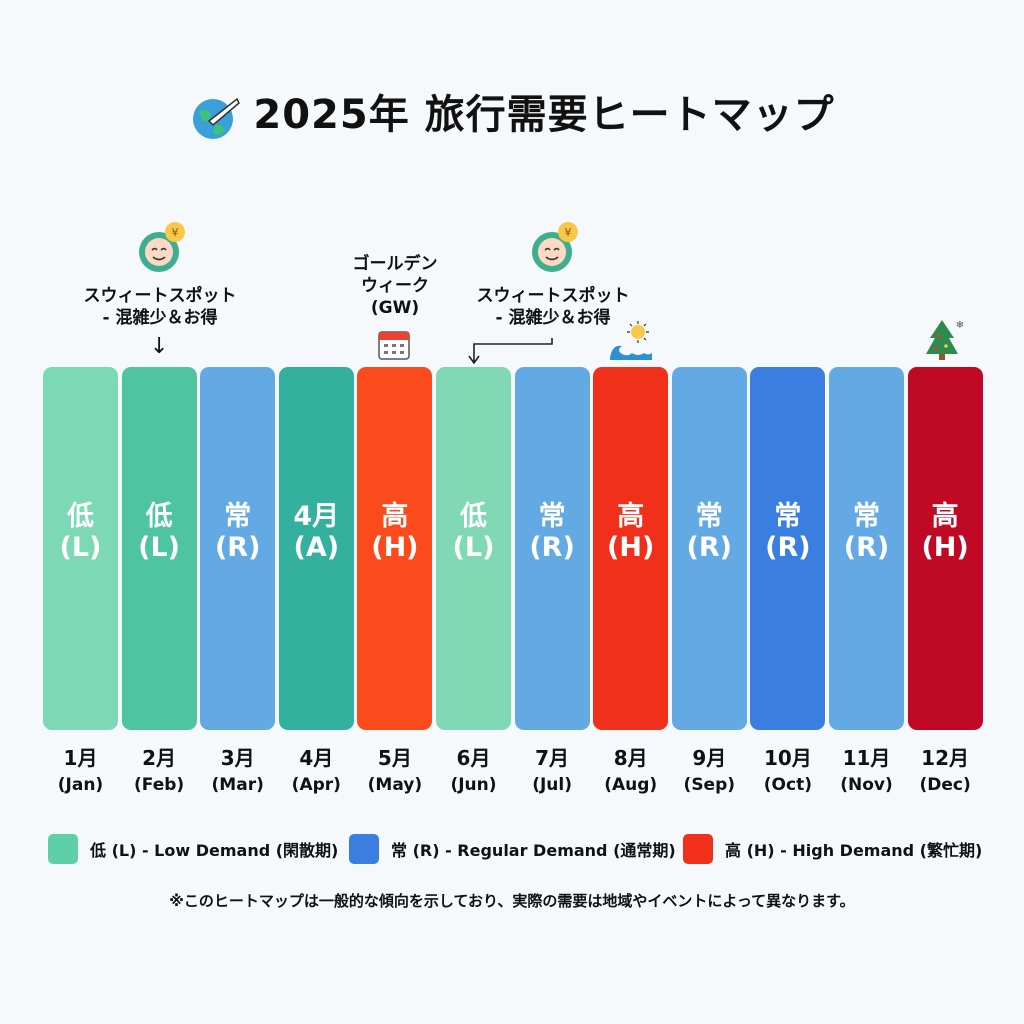 Image resolution: width=1024 pixels, height=1024 pixels. I want to click on month-label: 8月 (Aug), so click(631, 768).